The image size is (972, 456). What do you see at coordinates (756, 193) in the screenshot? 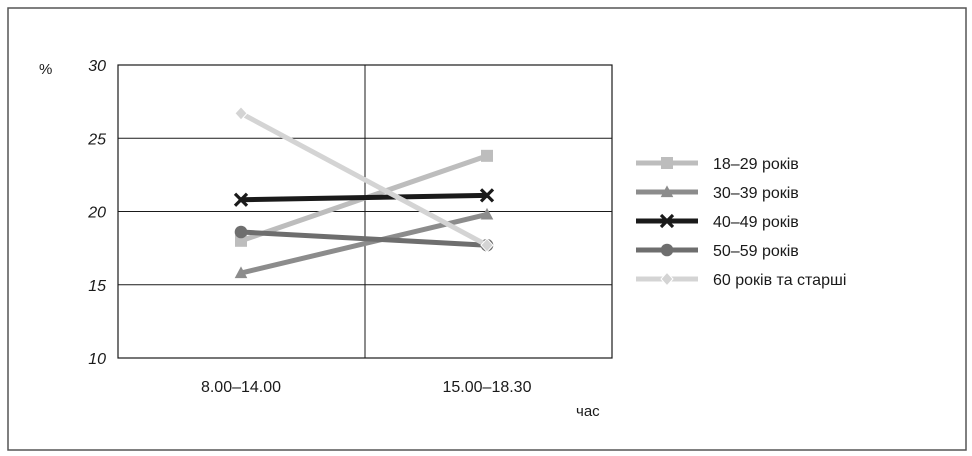
I see `legend-label: 30–39 років` at bounding box center [756, 193].